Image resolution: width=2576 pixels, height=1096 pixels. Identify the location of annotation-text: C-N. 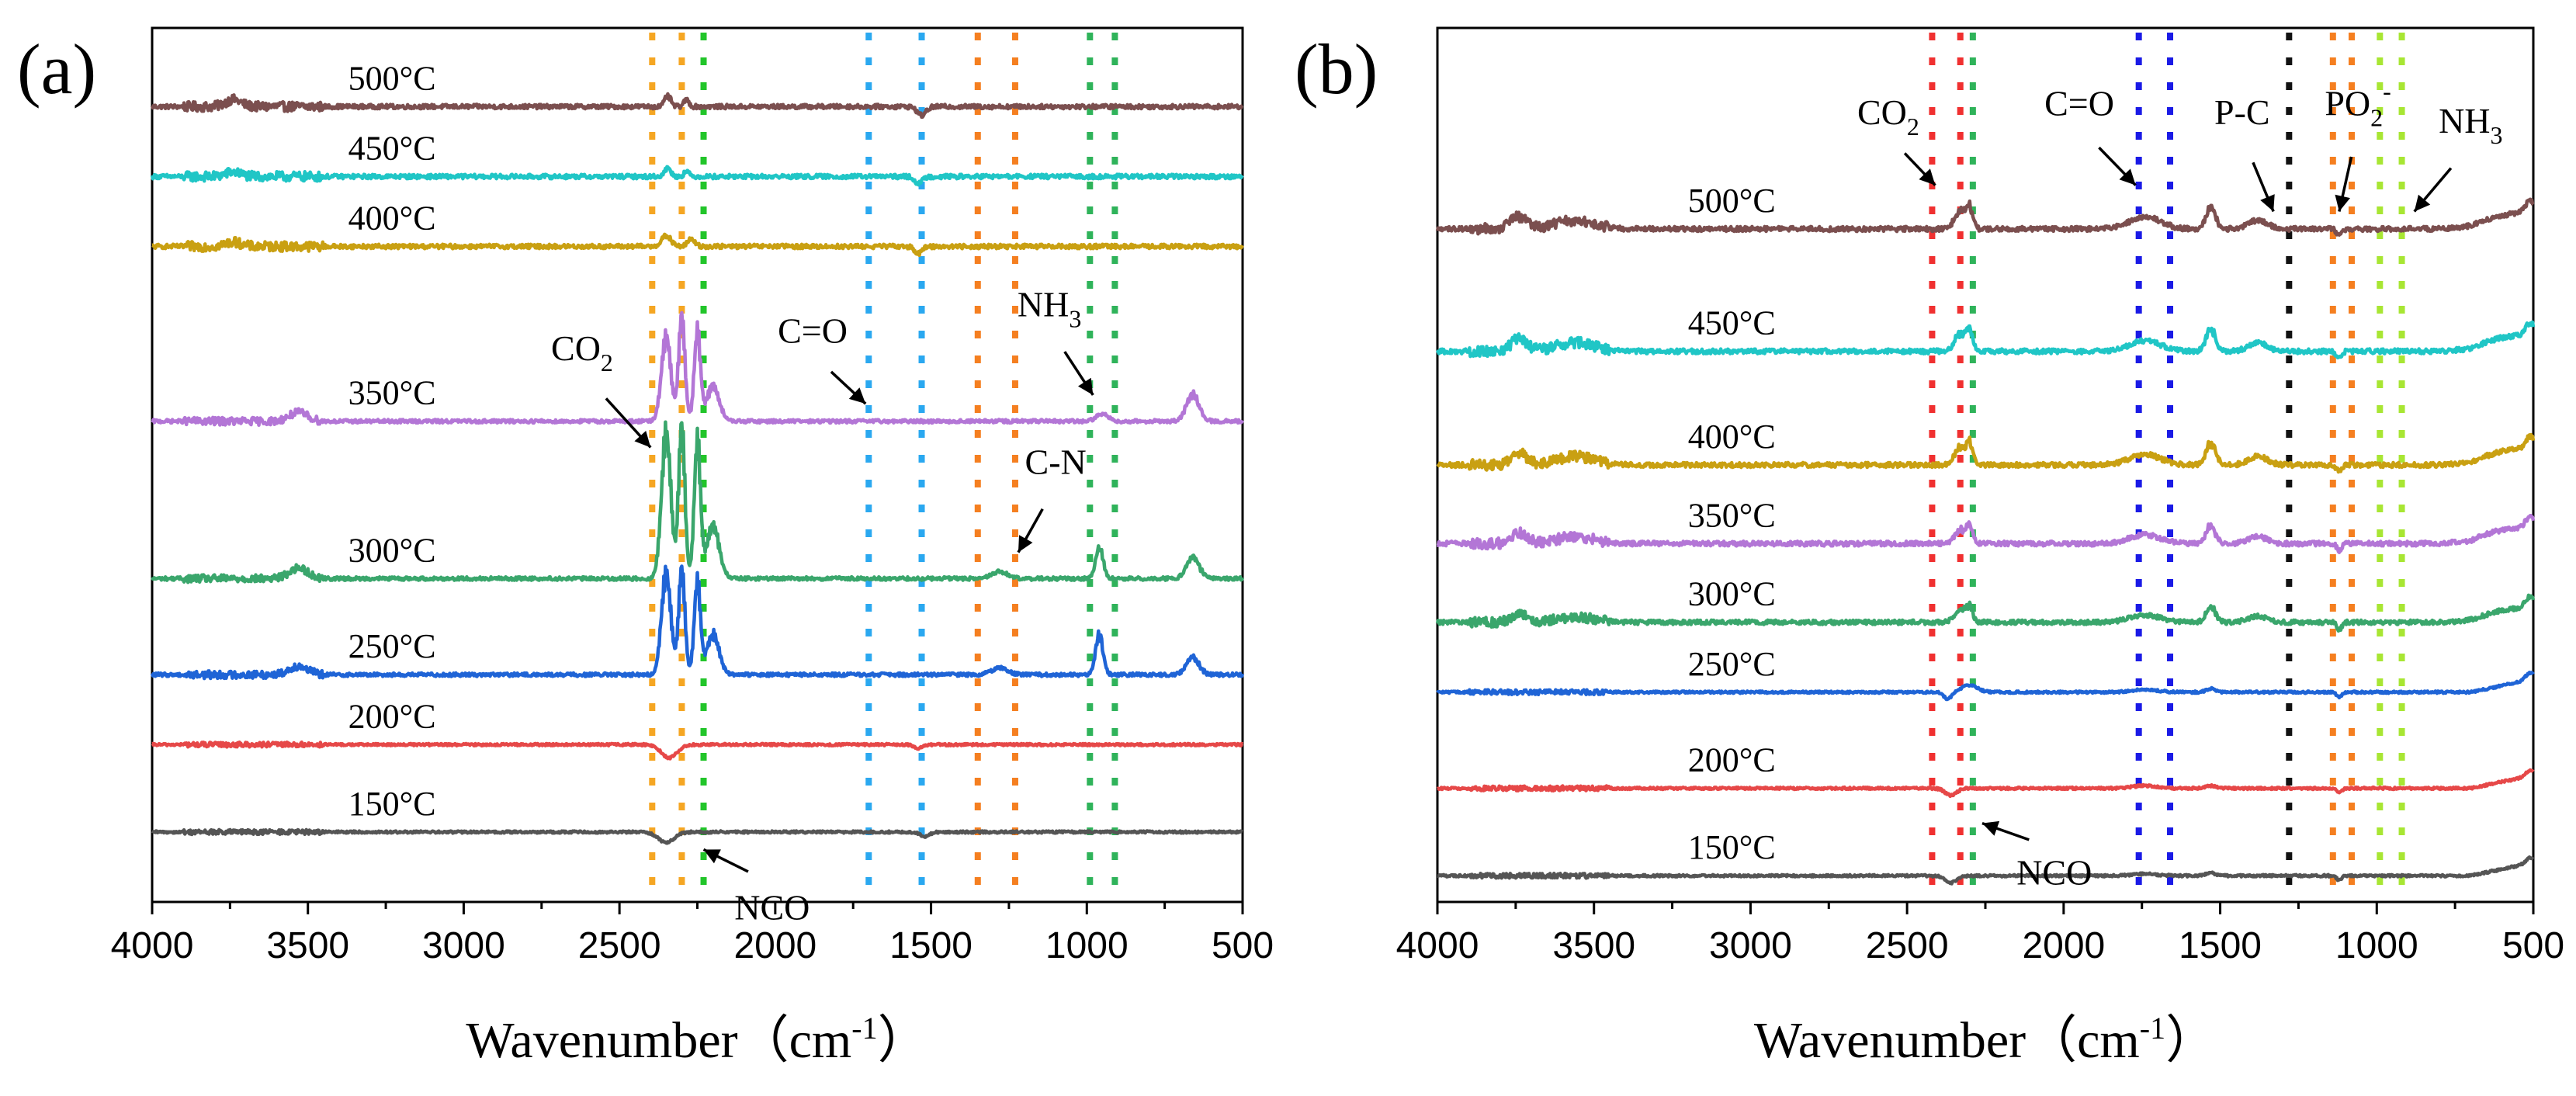
(1056, 461).